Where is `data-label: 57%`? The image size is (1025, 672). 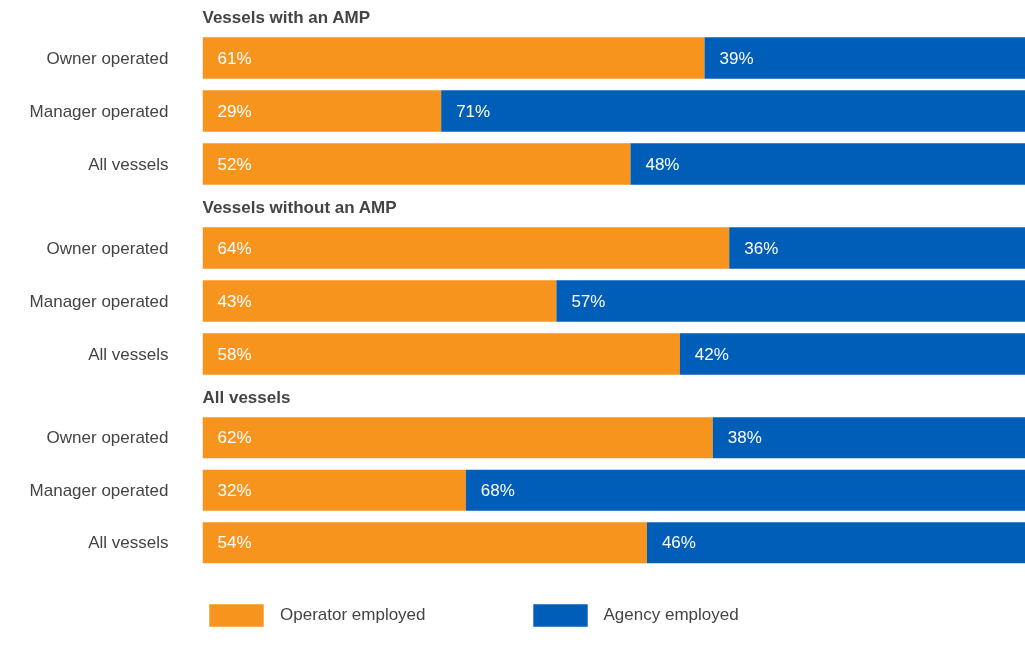 data-label: 57% is located at coordinates (588, 301).